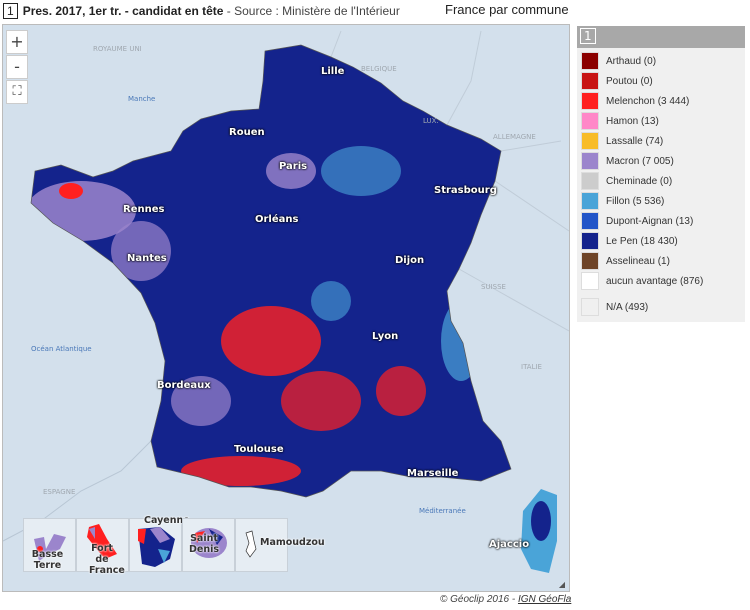  Describe the element at coordinates (465, 190) in the screenshot. I see `city-label: Strasbourg` at that location.